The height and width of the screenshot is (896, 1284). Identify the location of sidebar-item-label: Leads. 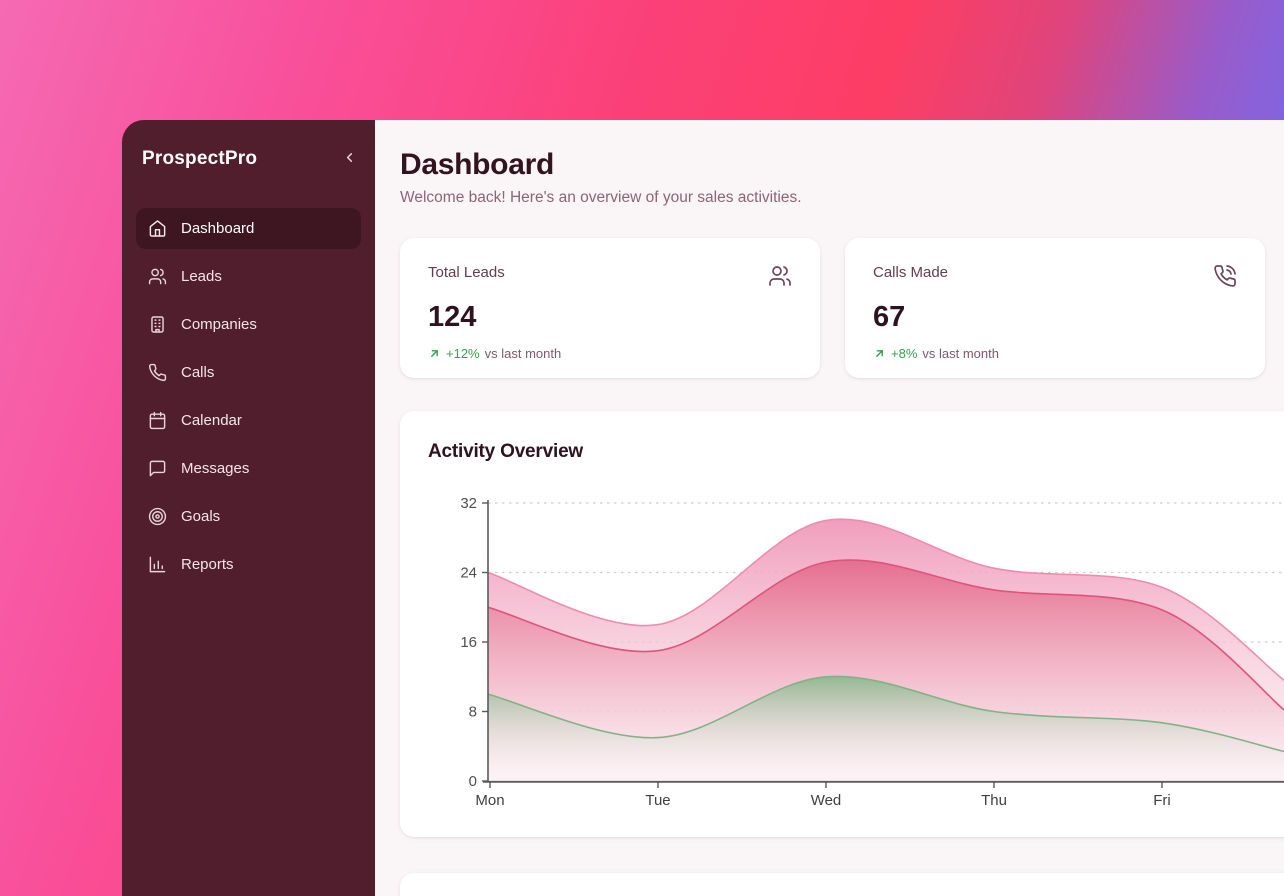
(201, 276).